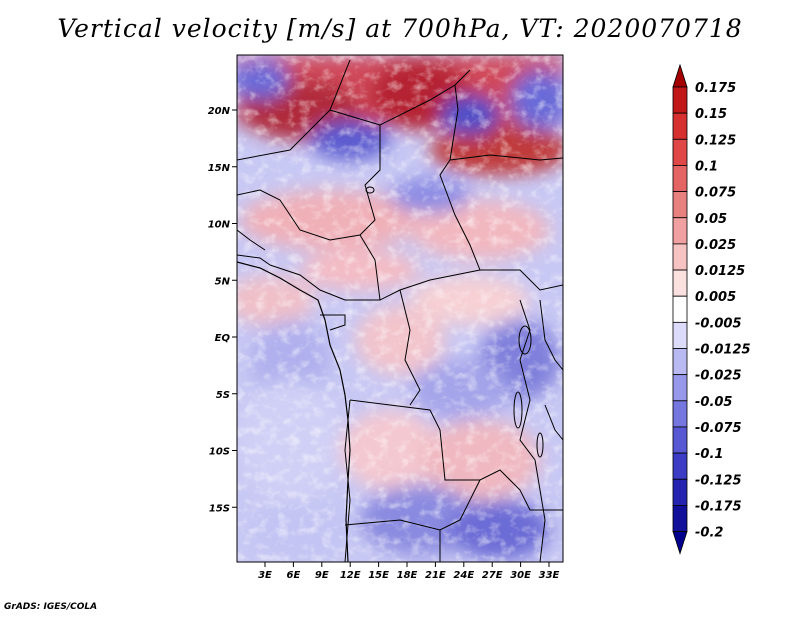 The height and width of the screenshot is (618, 800). What do you see at coordinates (549, 575) in the screenshot?
I see `lon-tick-label: 33E` at bounding box center [549, 575].